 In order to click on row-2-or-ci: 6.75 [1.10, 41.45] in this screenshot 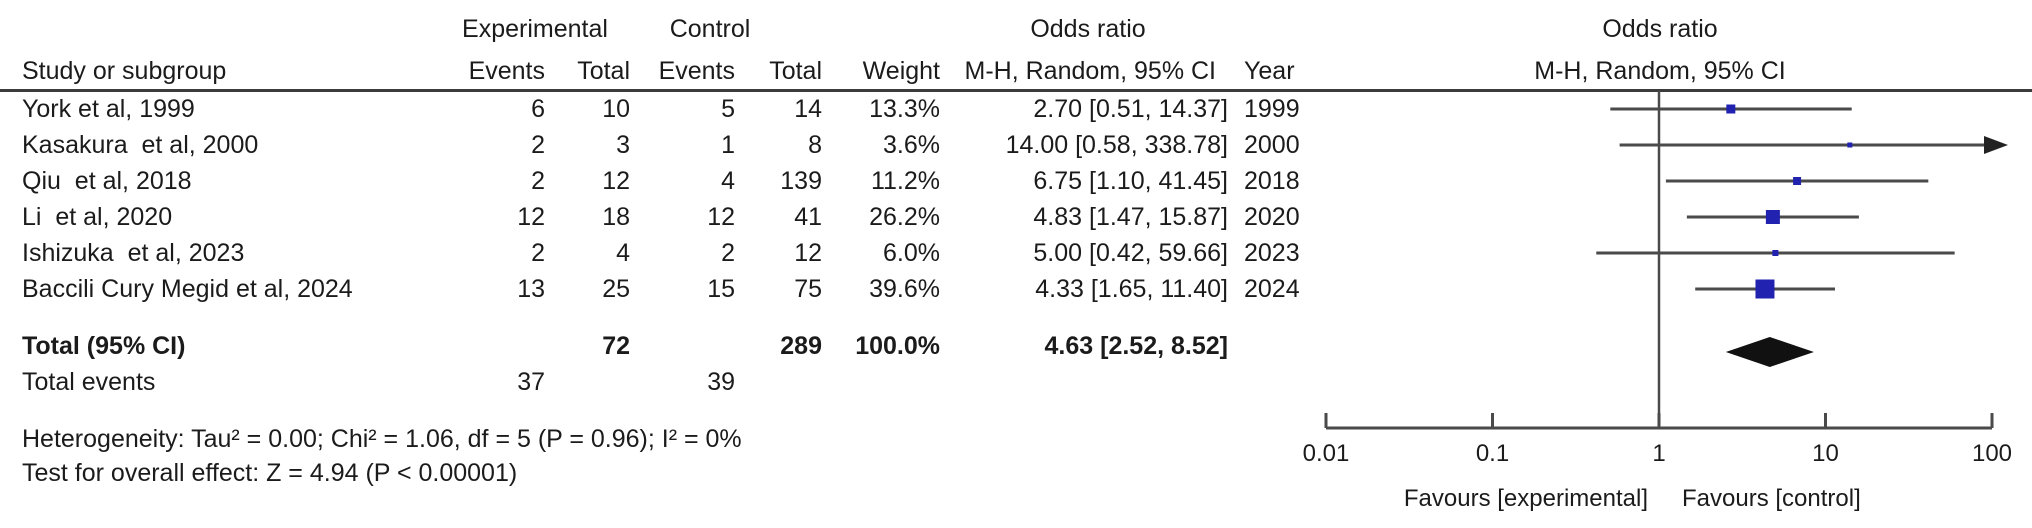, I will do `click(1130, 181)`.